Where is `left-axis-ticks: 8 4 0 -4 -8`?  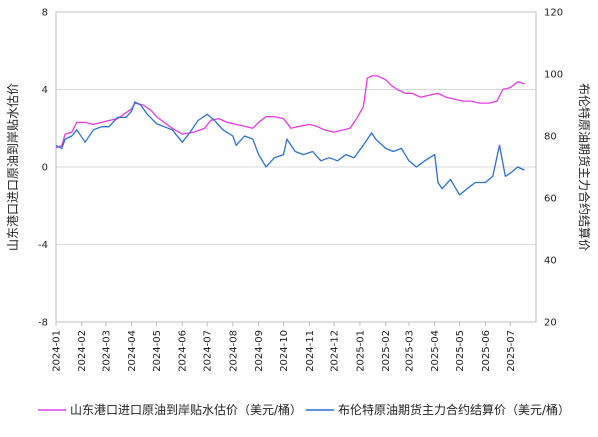 left-axis-ticks: 8 4 0 -4 -8 is located at coordinates (43, 168).